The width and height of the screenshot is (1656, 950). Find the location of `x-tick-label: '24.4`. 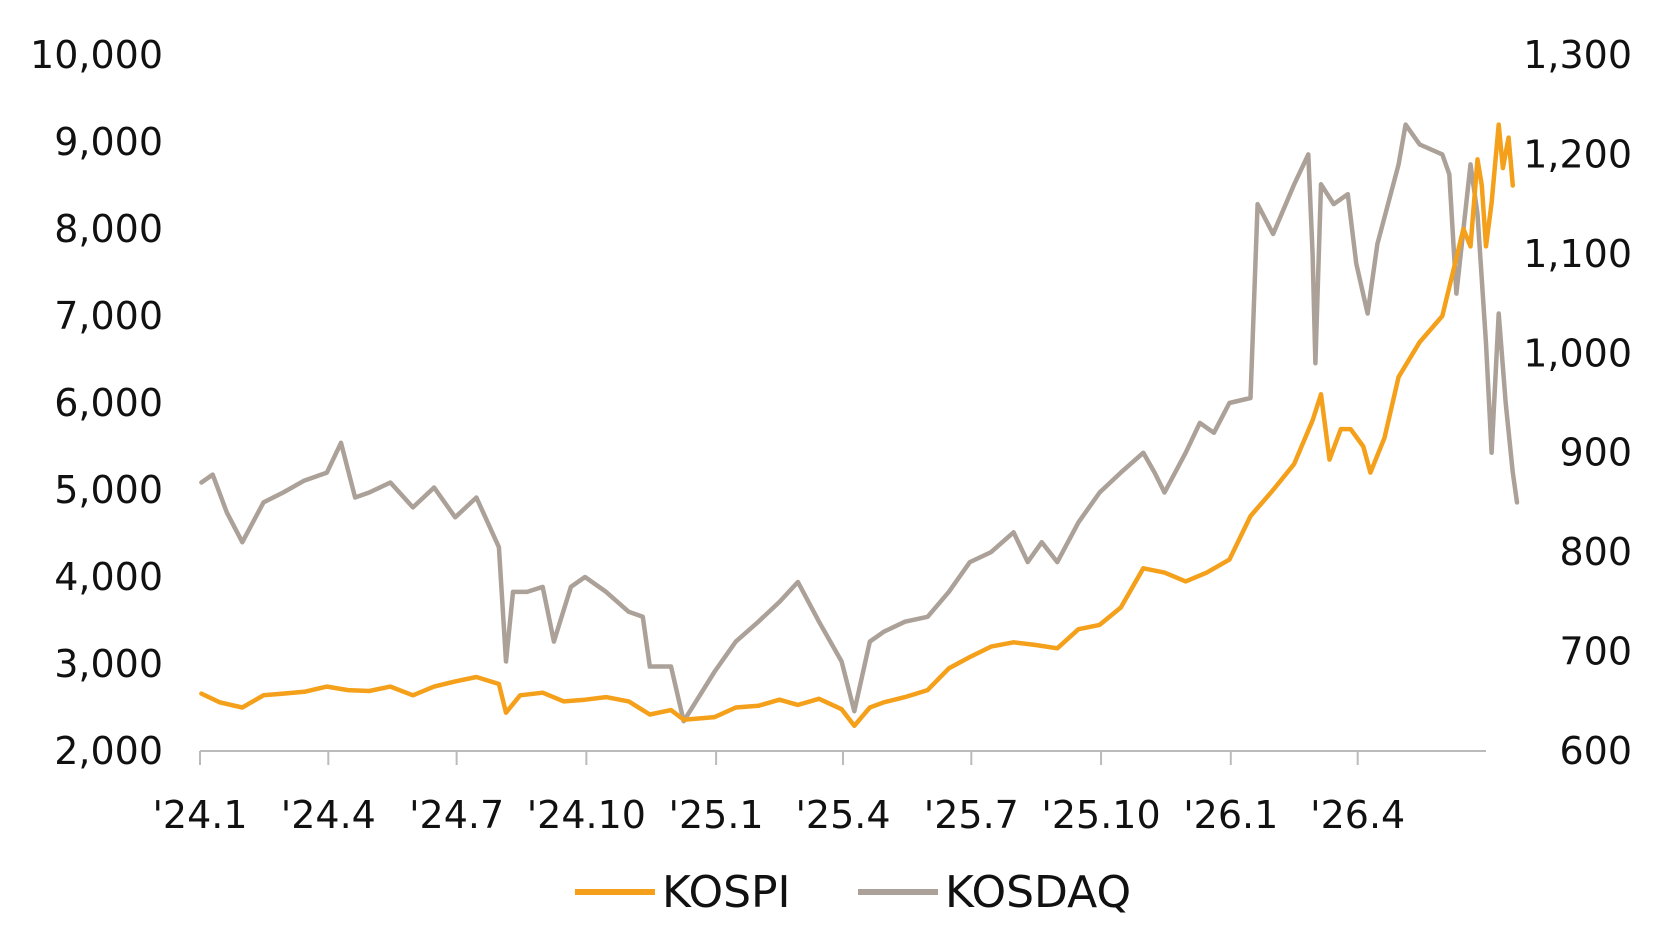

x-tick-label: '24.4 is located at coordinates (328, 815).